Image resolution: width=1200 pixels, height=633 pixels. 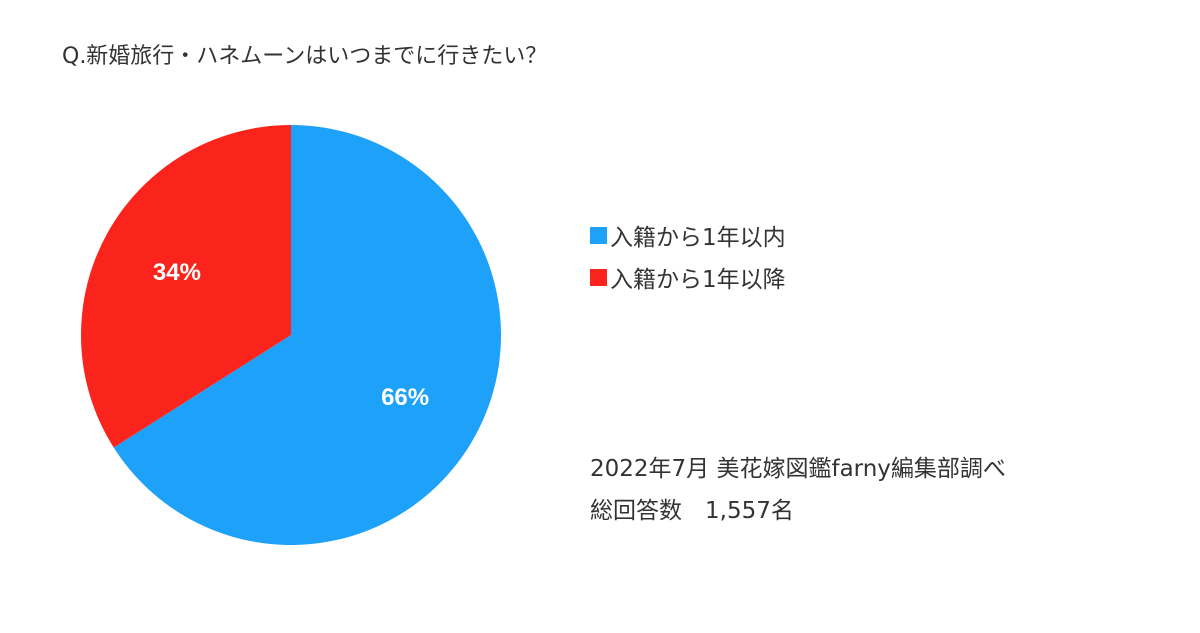 I want to click on footnote: 2022年7月 美花嫁図鑑farny編集部調べ 総回答数 1,557名, so click(x=798, y=490).